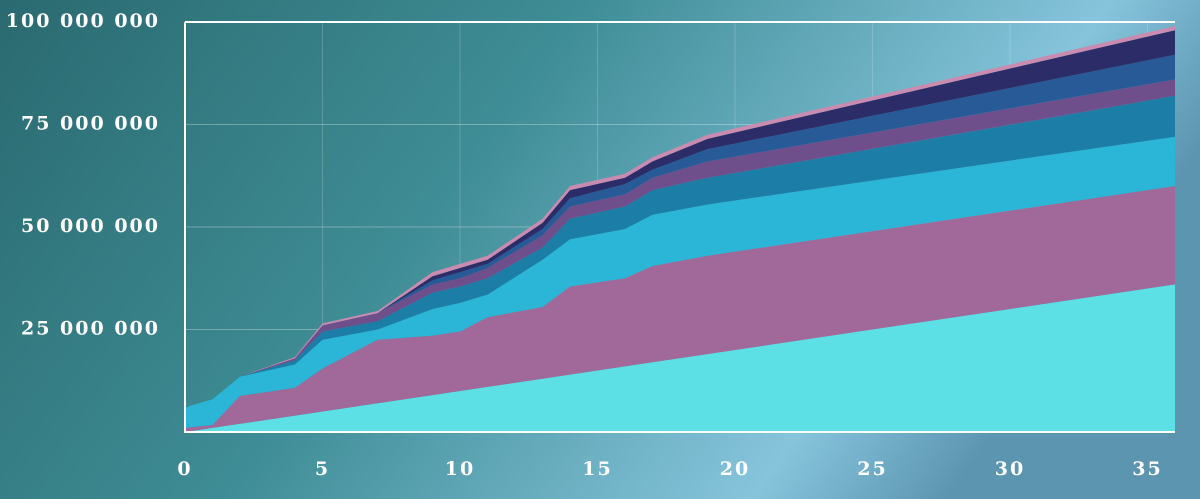 The image size is (1200, 499). I want to click on x-tick-label: 15, so click(597, 469).